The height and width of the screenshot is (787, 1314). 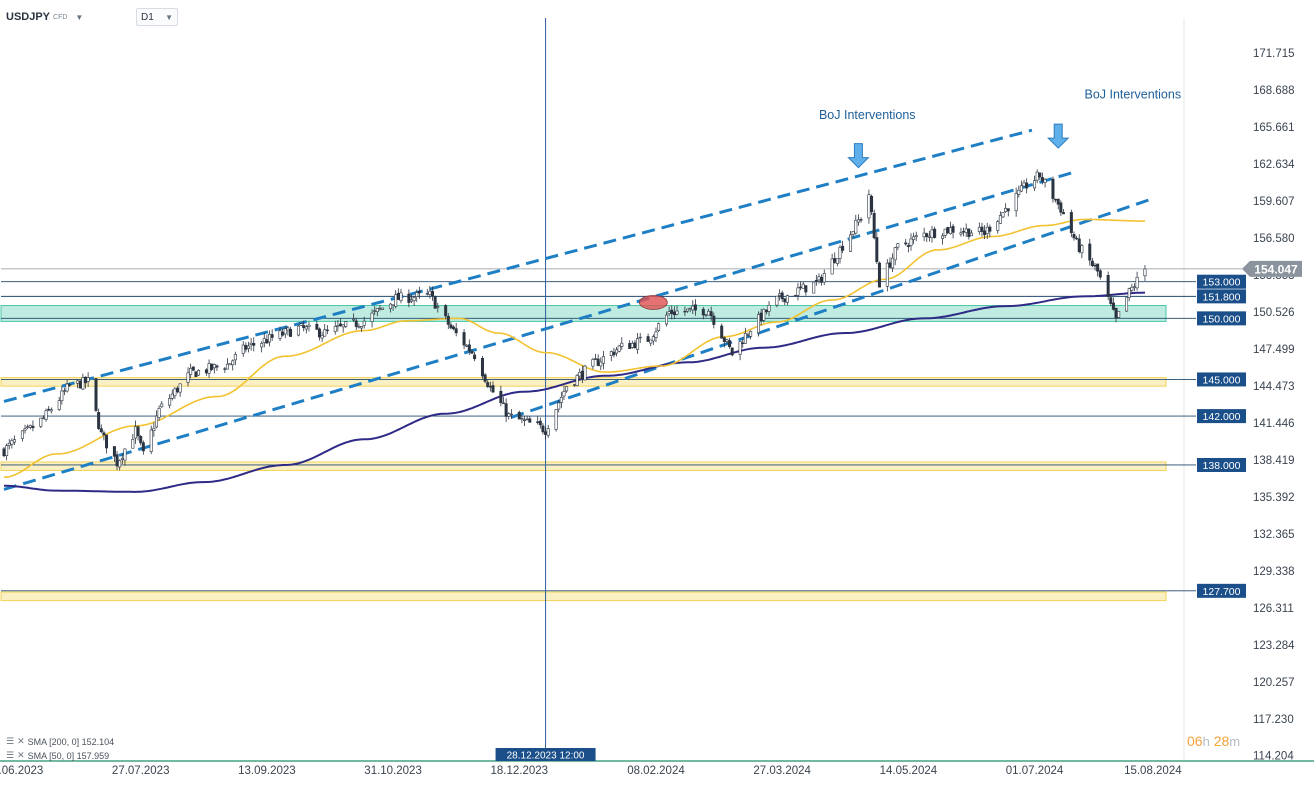 What do you see at coordinates (858, 156) in the screenshot?
I see `arrow-down-icon` at bounding box center [858, 156].